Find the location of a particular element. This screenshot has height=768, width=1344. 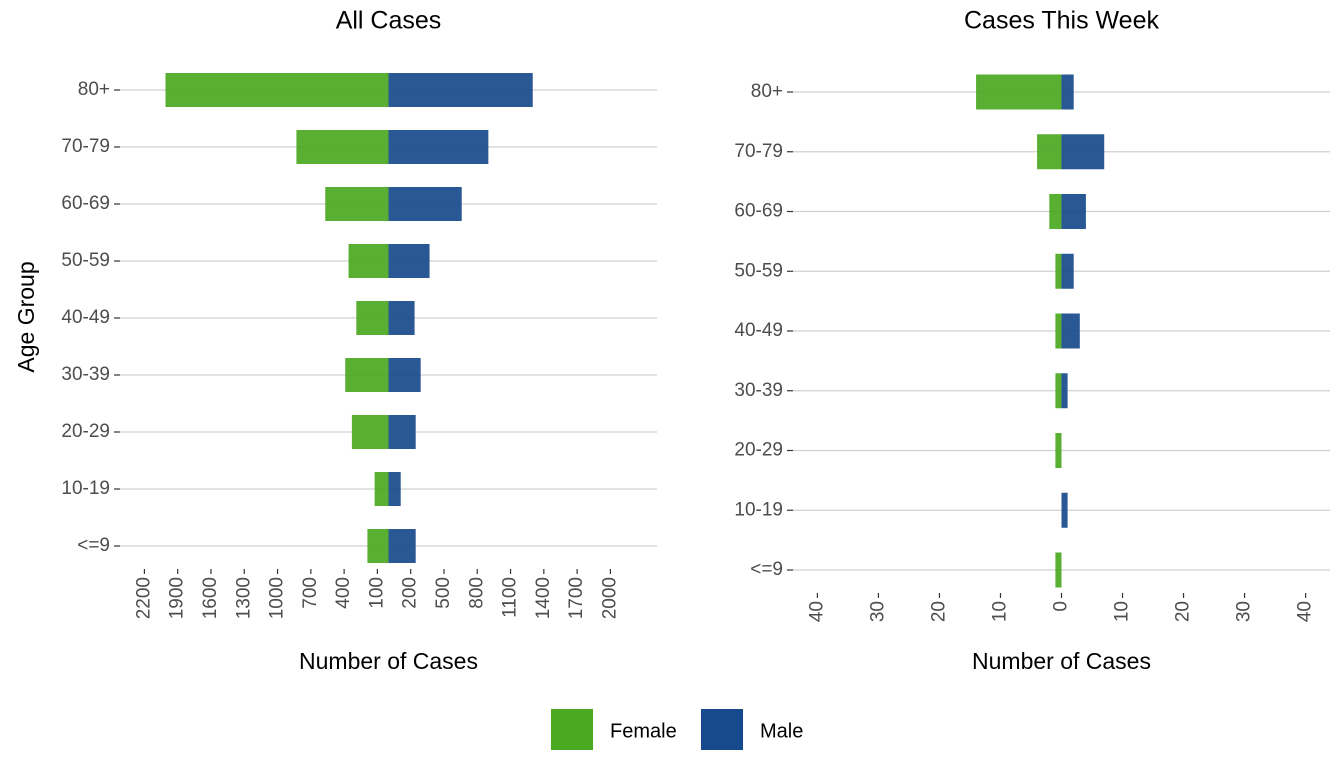

legend-label: Female is located at coordinates (643, 731).